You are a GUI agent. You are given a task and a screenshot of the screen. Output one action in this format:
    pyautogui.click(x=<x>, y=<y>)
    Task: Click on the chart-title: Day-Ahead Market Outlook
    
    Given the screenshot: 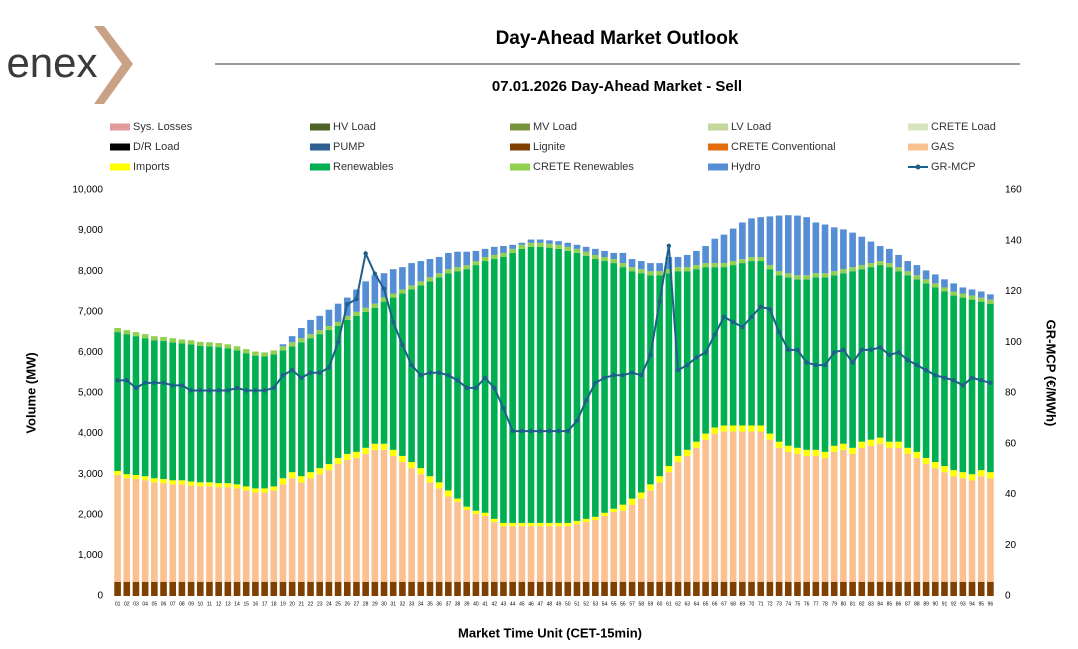 What is the action you would take?
    pyautogui.click(x=617, y=38)
    